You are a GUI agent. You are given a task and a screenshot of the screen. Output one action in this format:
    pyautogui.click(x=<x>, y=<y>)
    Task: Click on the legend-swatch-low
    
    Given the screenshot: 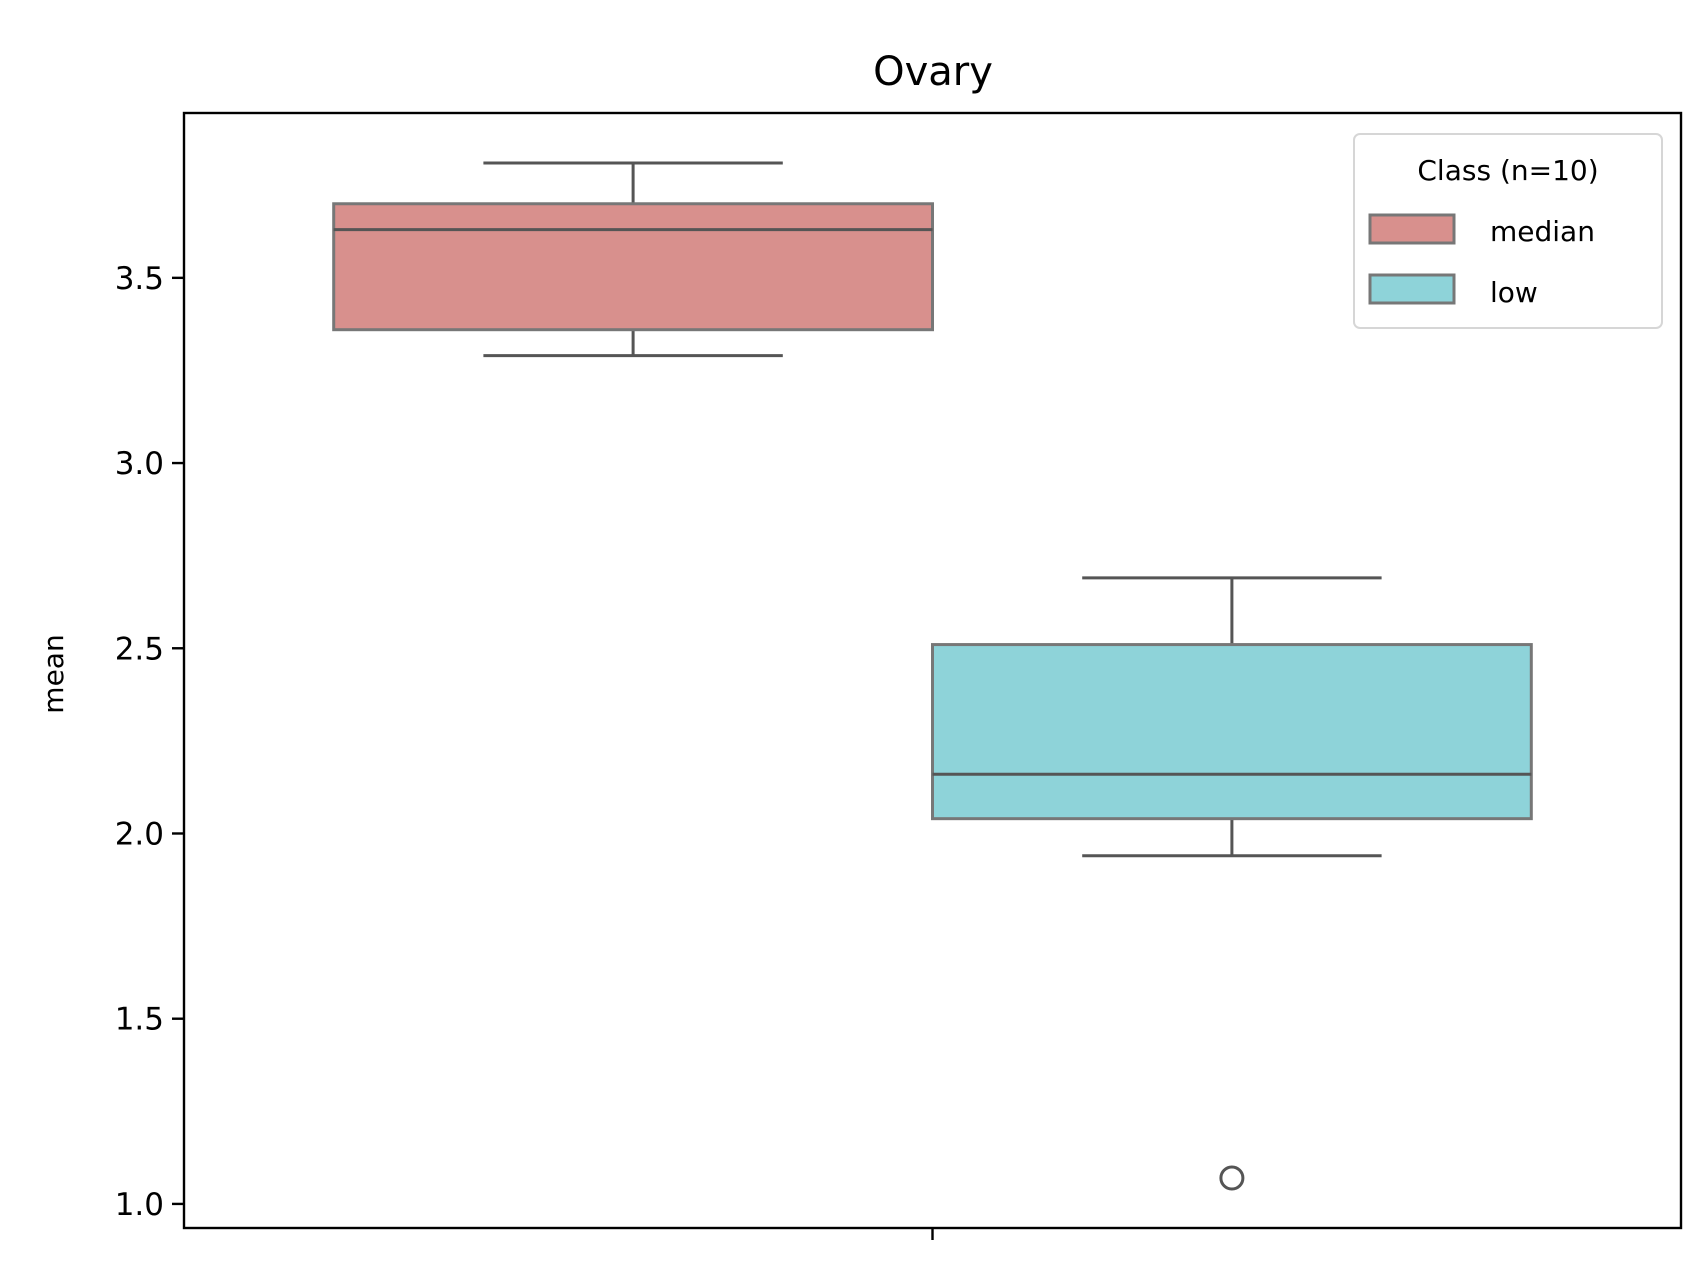 What is the action you would take?
    pyautogui.click(x=1412, y=289)
    